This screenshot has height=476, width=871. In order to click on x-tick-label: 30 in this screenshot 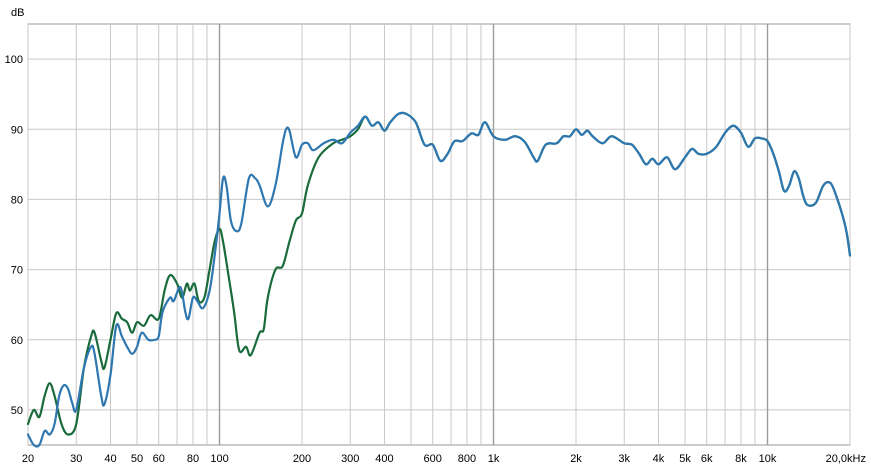, I will do `click(76, 459)`.